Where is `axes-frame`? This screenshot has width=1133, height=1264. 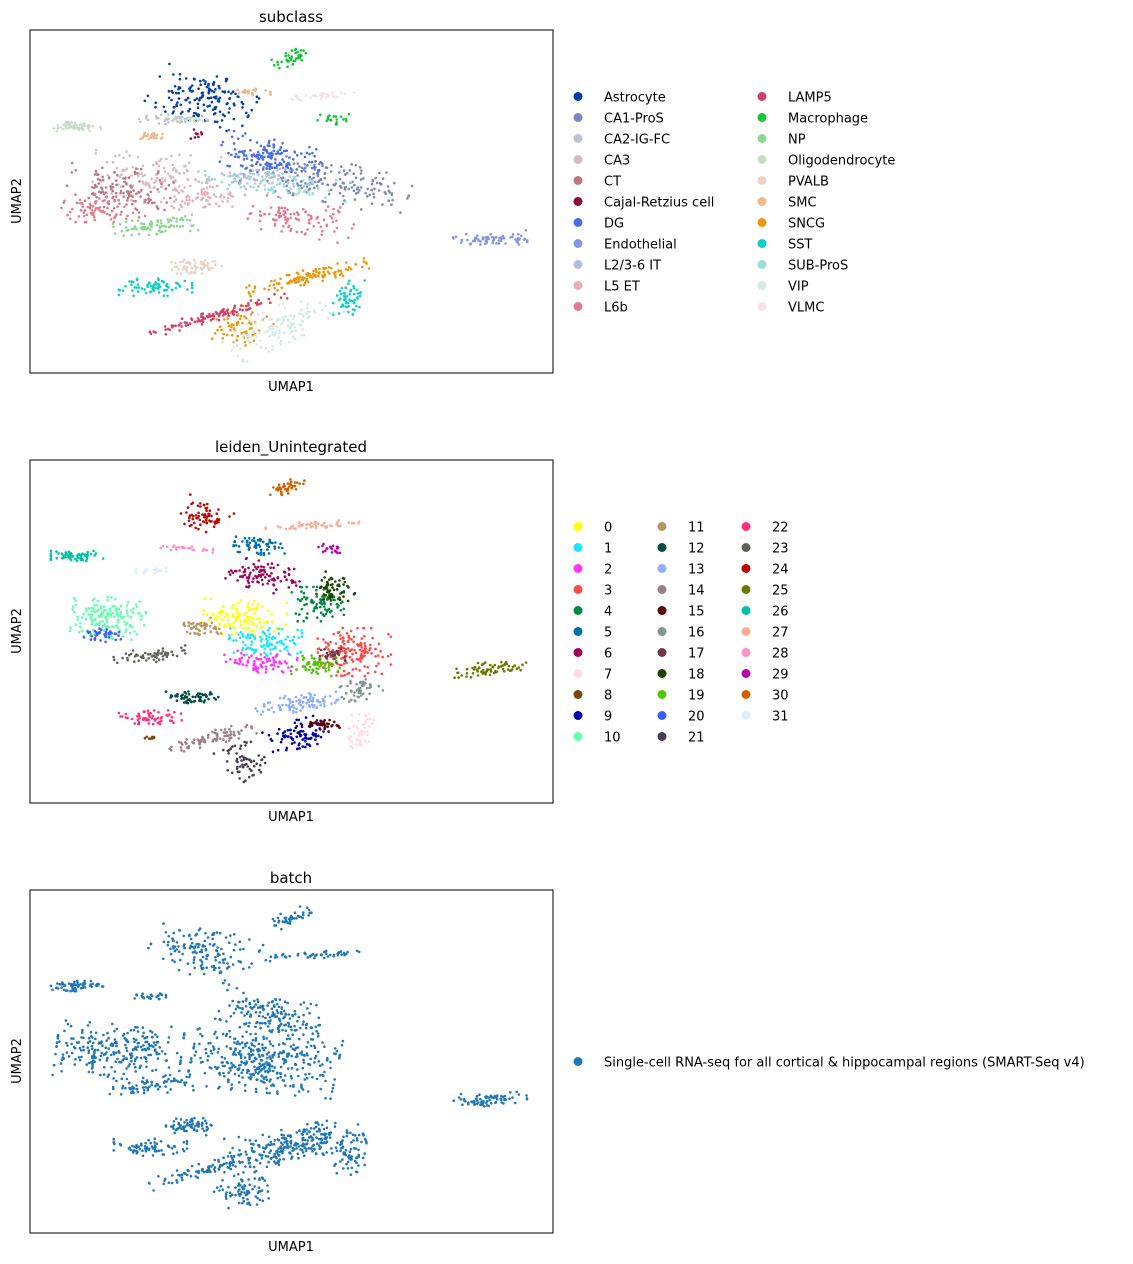
axes-frame is located at coordinates (291, 201).